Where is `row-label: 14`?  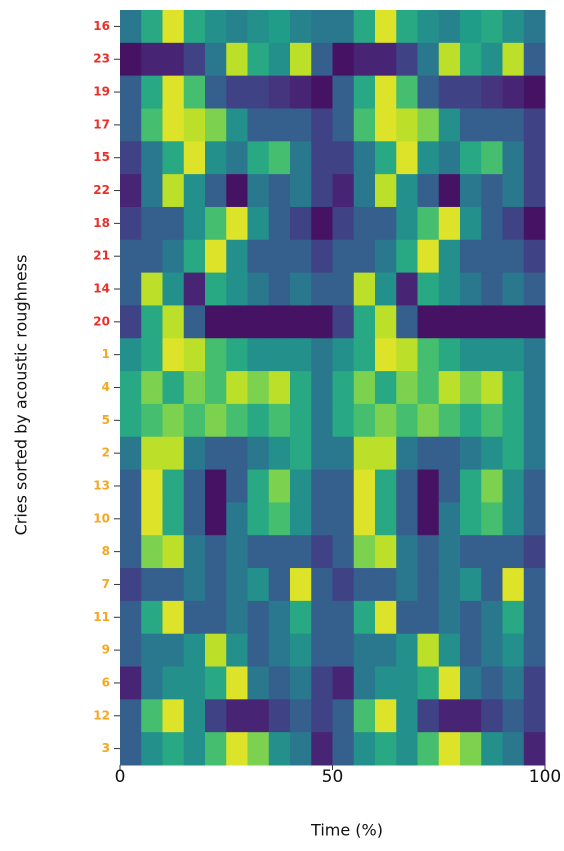 row-label: 14 is located at coordinates (101, 289).